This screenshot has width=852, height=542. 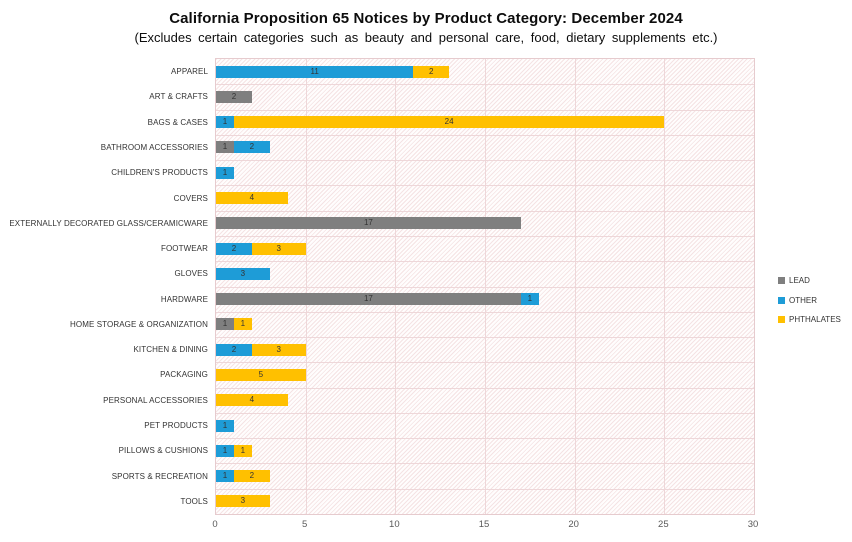 I want to click on legend-item-lead: LEAD, so click(x=809, y=281).